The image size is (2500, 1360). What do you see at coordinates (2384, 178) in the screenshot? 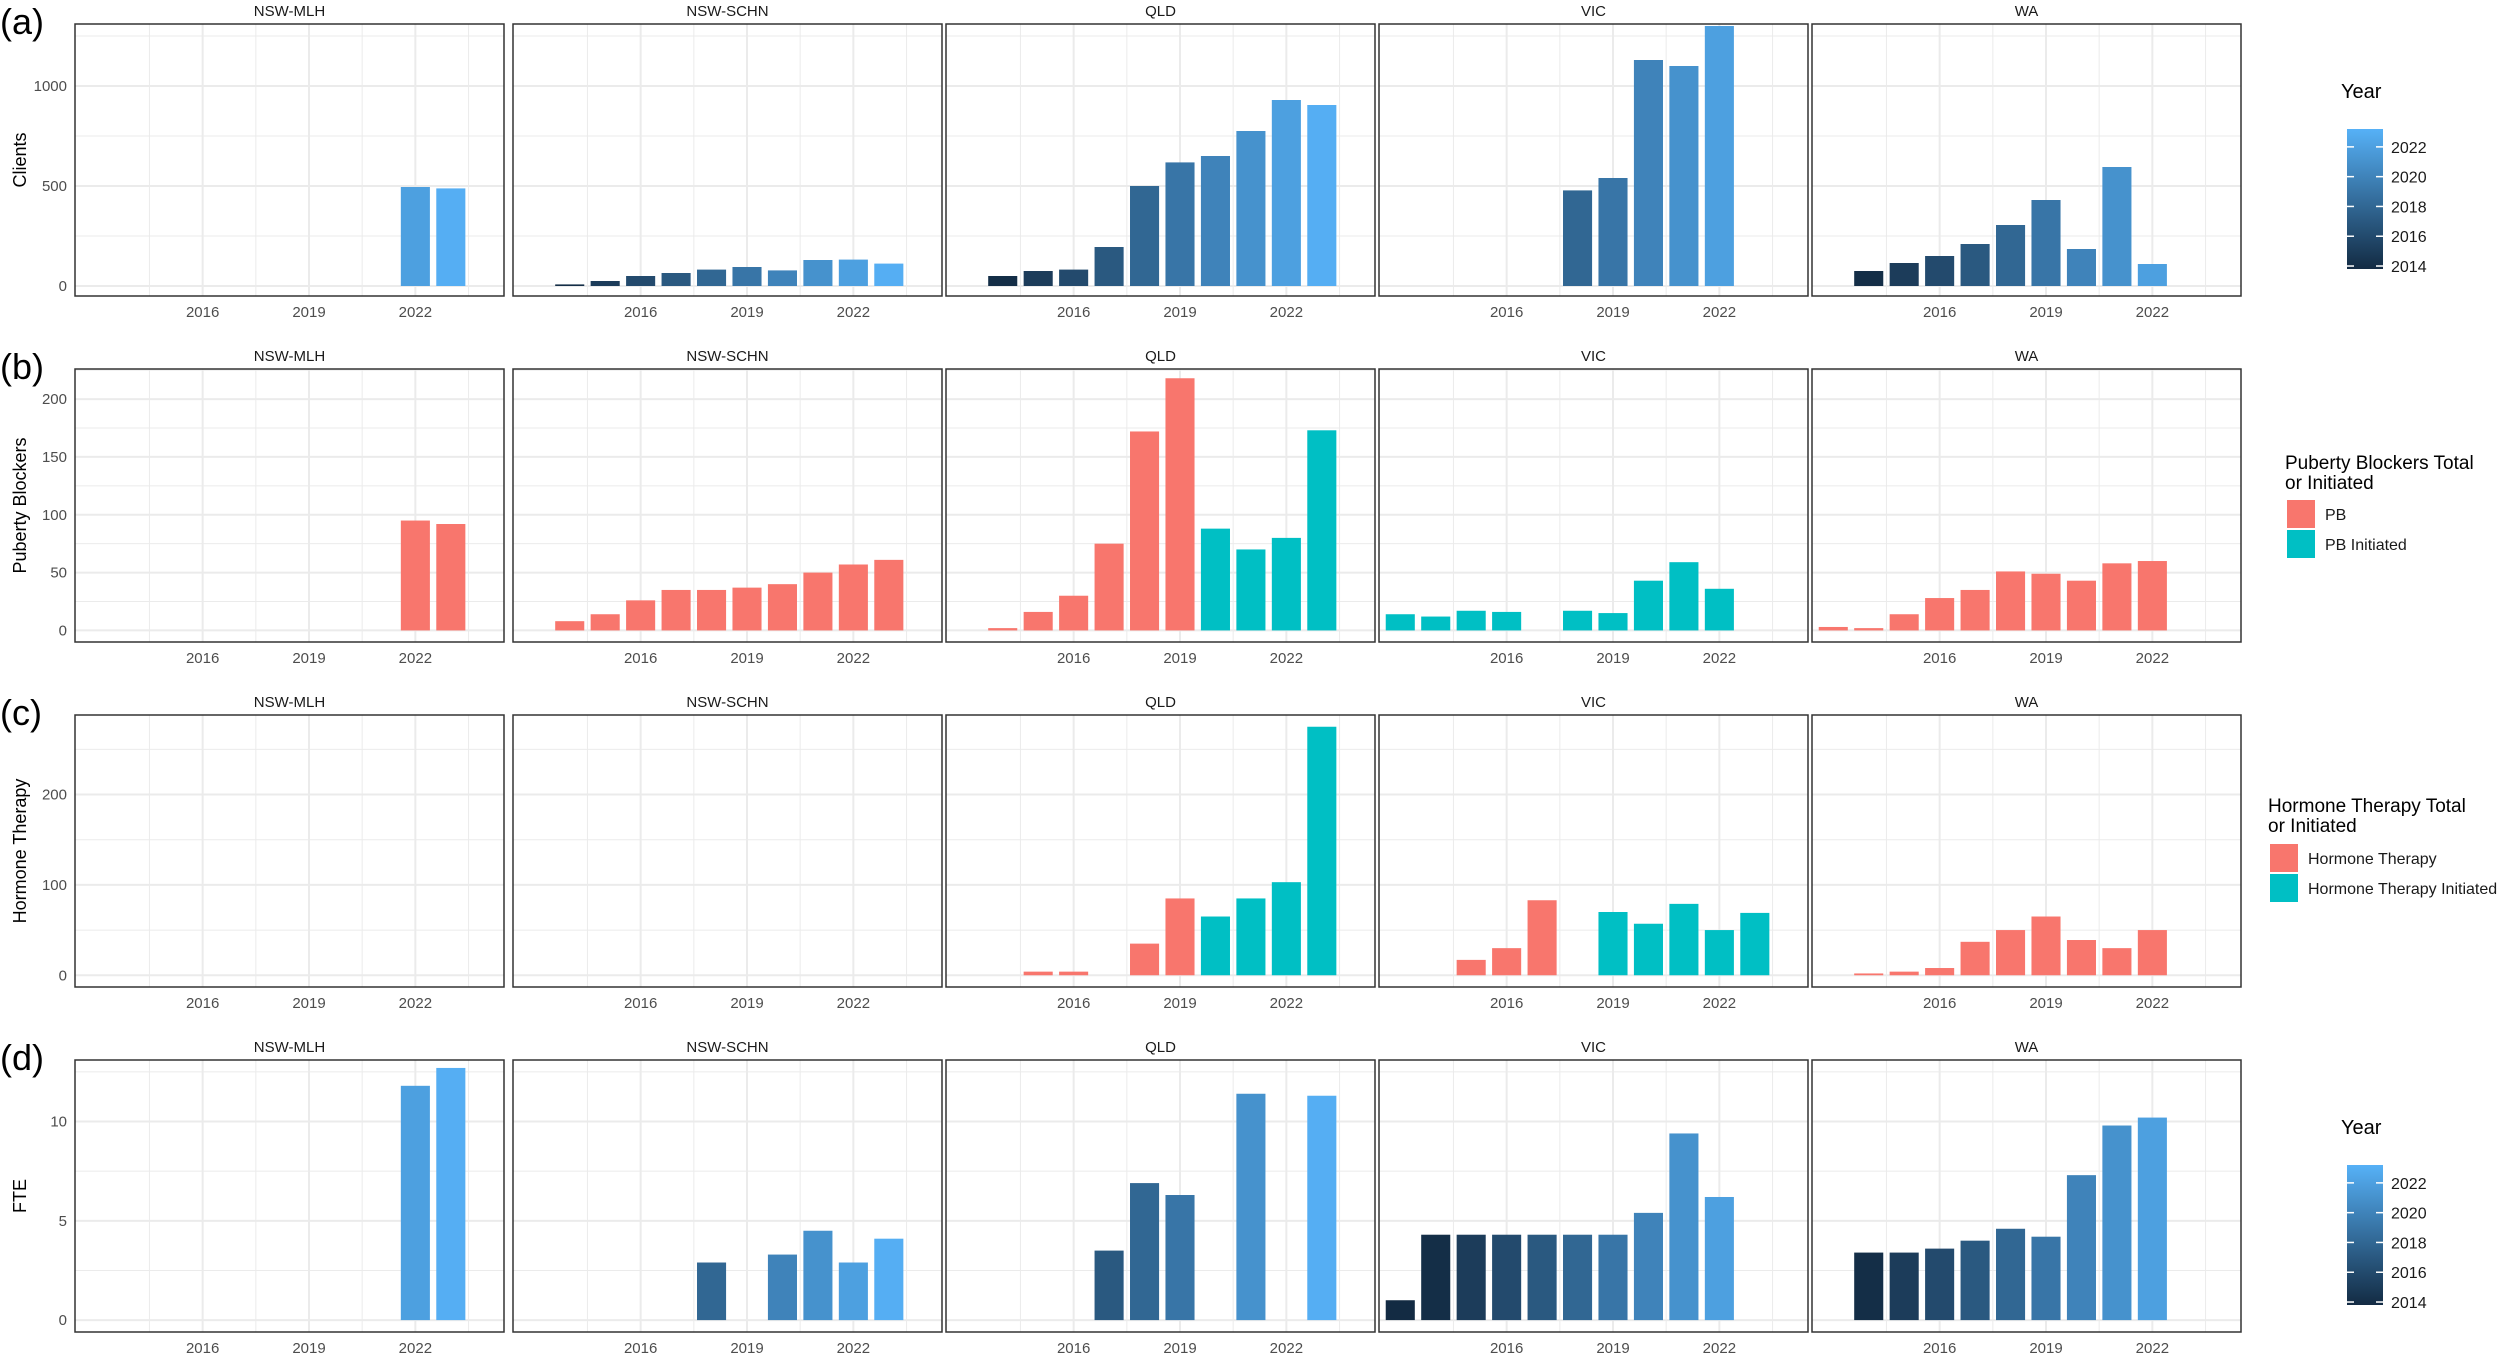
I see `legend: Year 2022 2020 2018 2016 2014` at bounding box center [2384, 178].